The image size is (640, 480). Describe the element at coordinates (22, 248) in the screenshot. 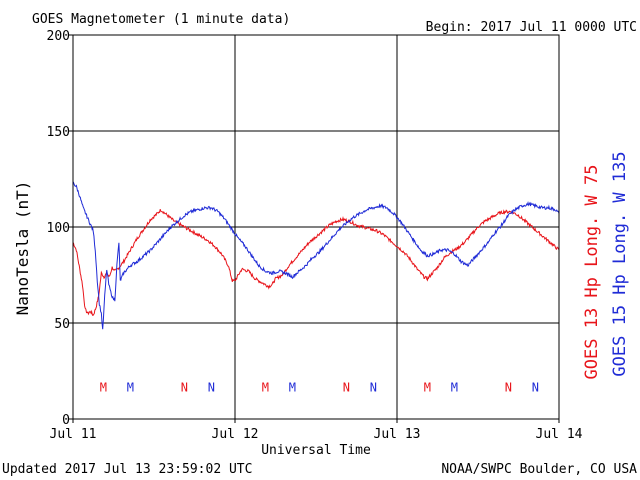

I see `y-axis-label: NanoTesla (nT)` at that location.